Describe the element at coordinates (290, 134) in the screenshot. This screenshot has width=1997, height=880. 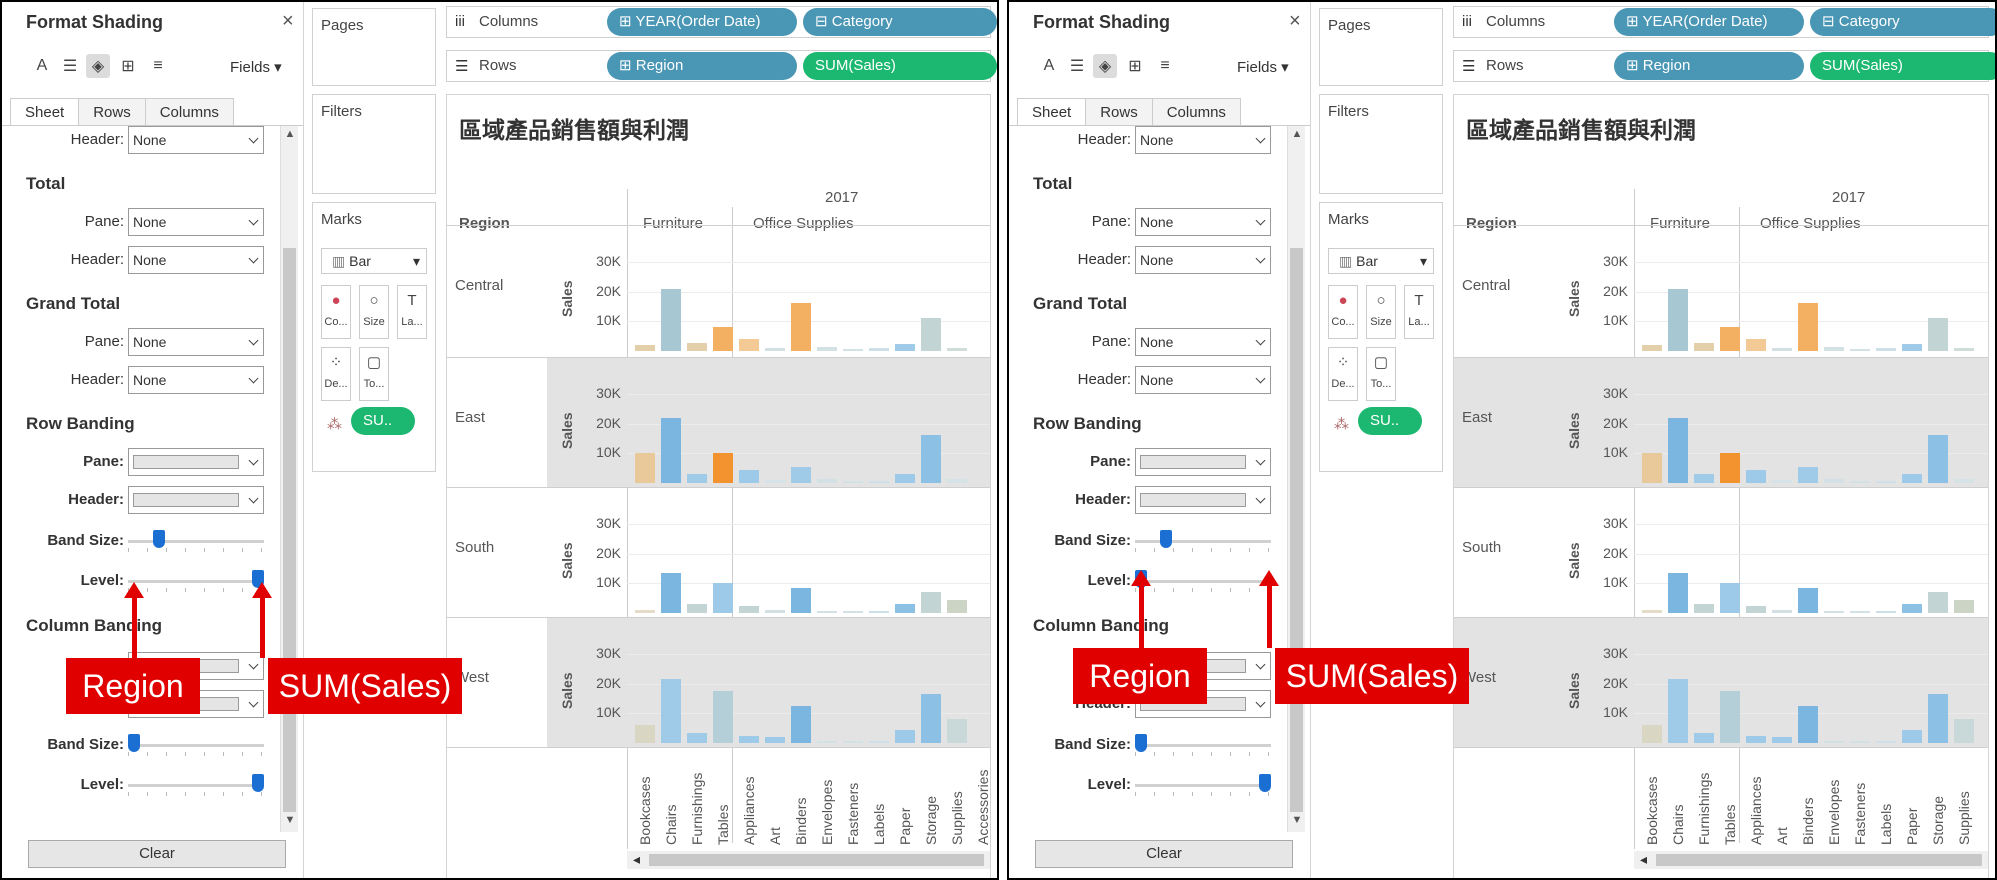
I see `scroll-up-icon: ▲` at that location.